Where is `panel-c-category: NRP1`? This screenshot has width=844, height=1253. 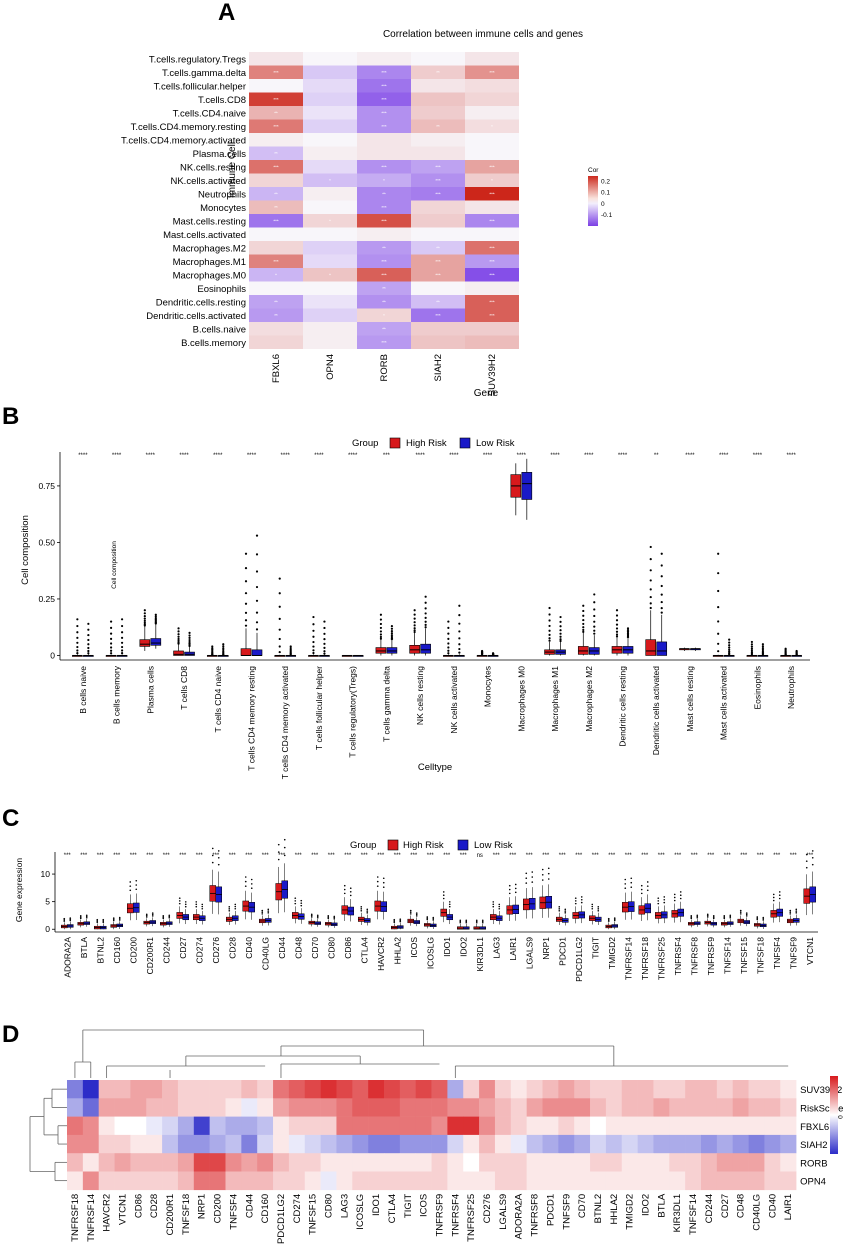 panel-c-category: NRP1 is located at coordinates (546, 948).